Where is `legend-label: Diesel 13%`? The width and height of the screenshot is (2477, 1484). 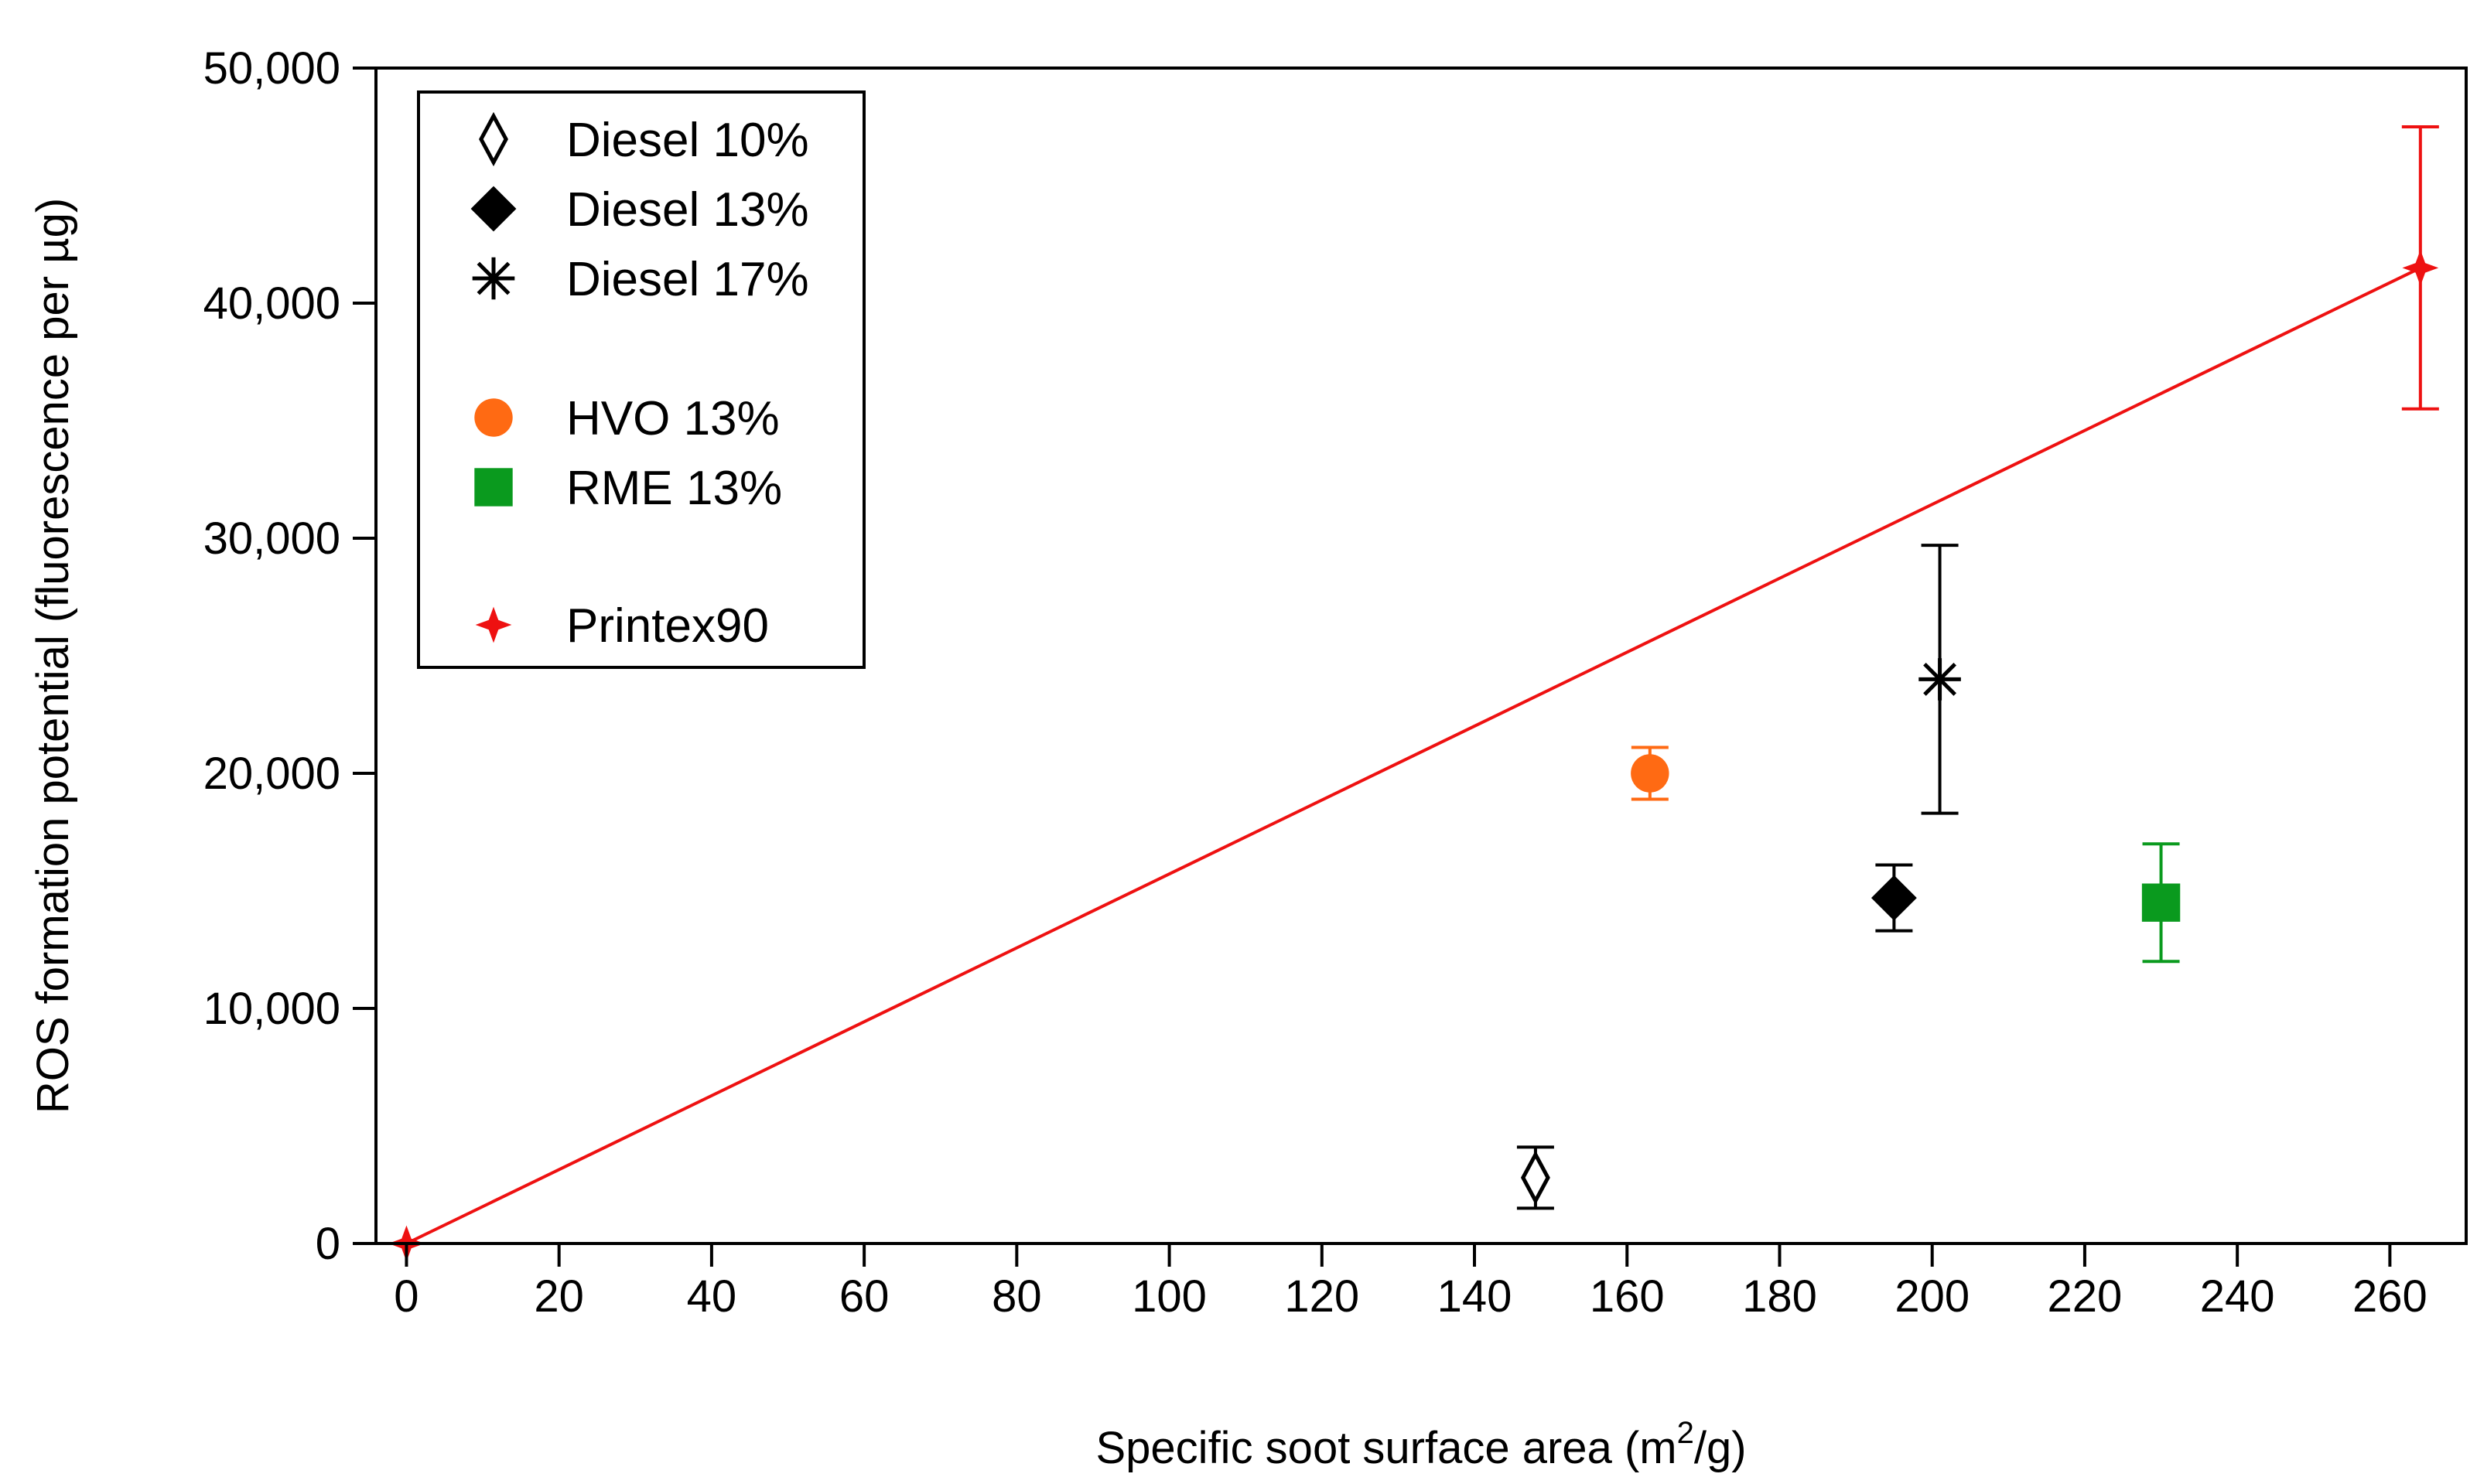
legend-label: Diesel 13% is located at coordinates (687, 210).